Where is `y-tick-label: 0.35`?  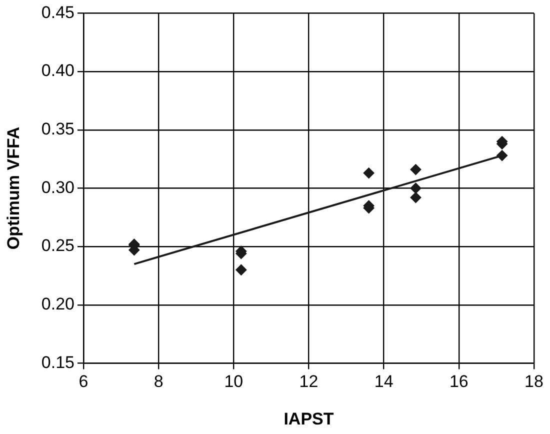 y-tick-label: 0.35 is located at coordinates (57, 129).